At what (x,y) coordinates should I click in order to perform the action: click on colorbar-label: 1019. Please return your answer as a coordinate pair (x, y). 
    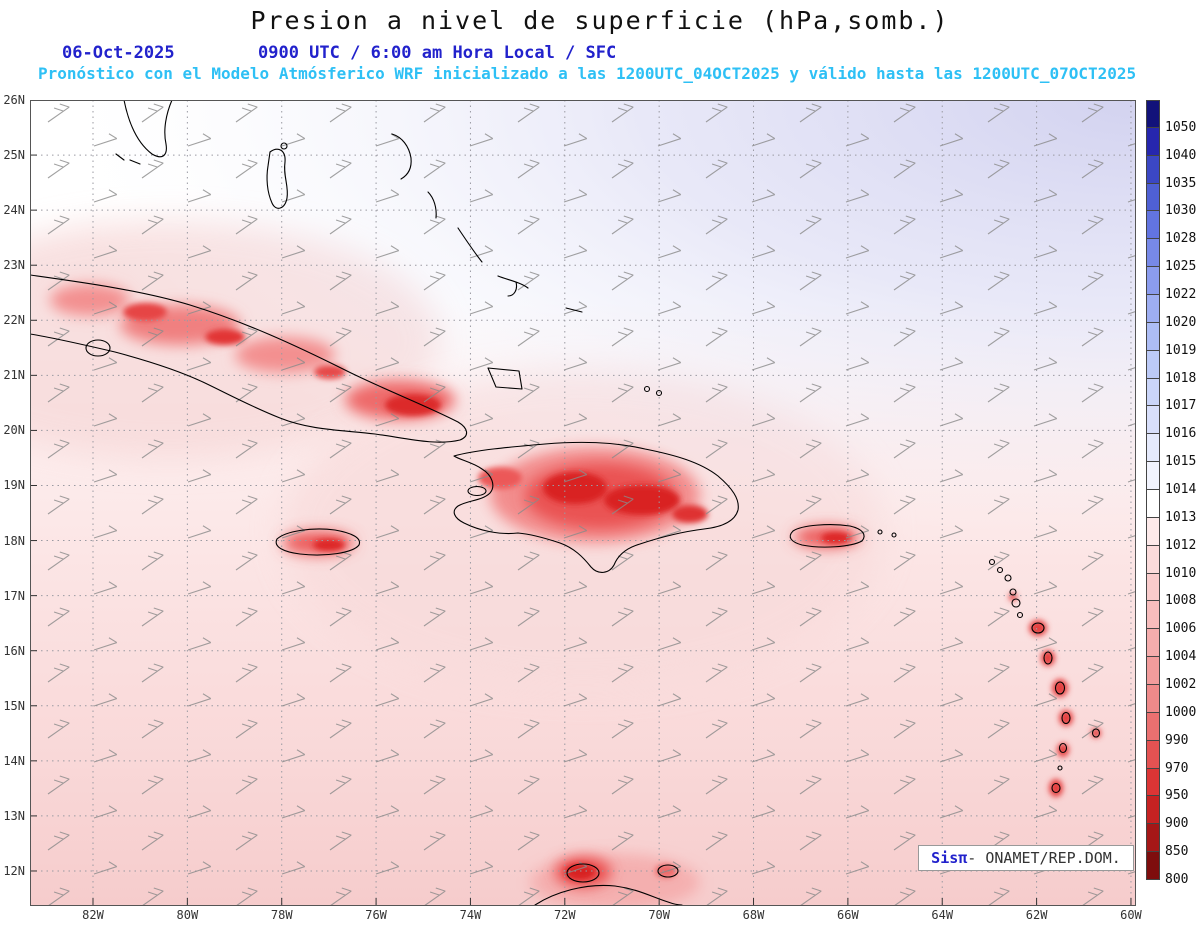
    Looking at the image, I should click on (1181, 350).